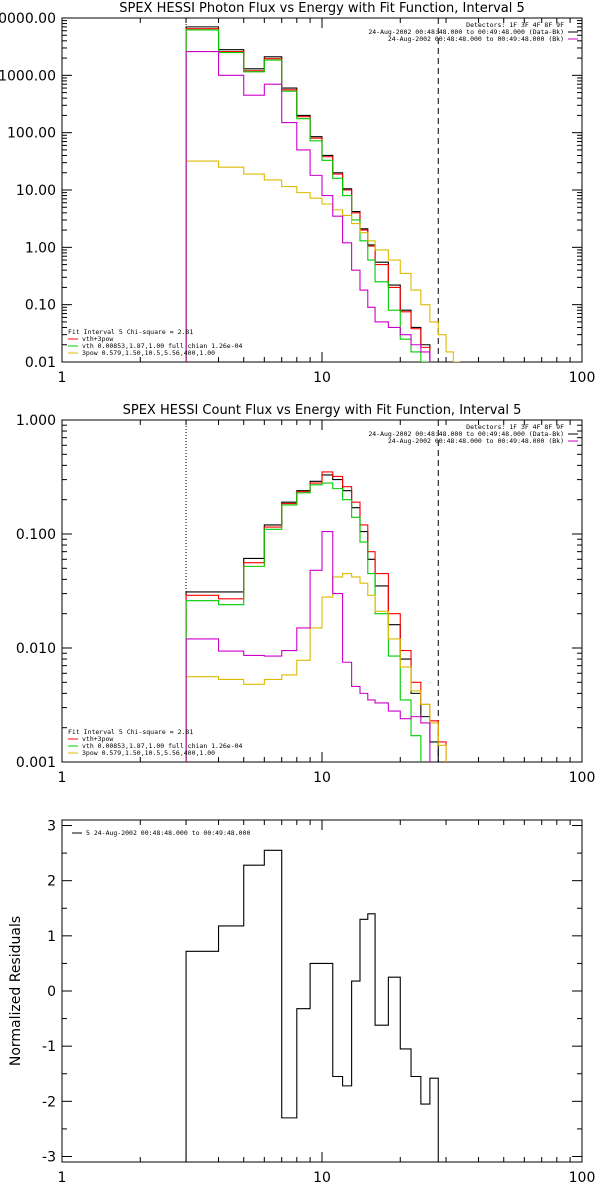 This screenshot has width=600, height=1200. Describe the element at coordinates (40, 306) in the screenshot. I see `y-tick-label: 0.10` at that location.